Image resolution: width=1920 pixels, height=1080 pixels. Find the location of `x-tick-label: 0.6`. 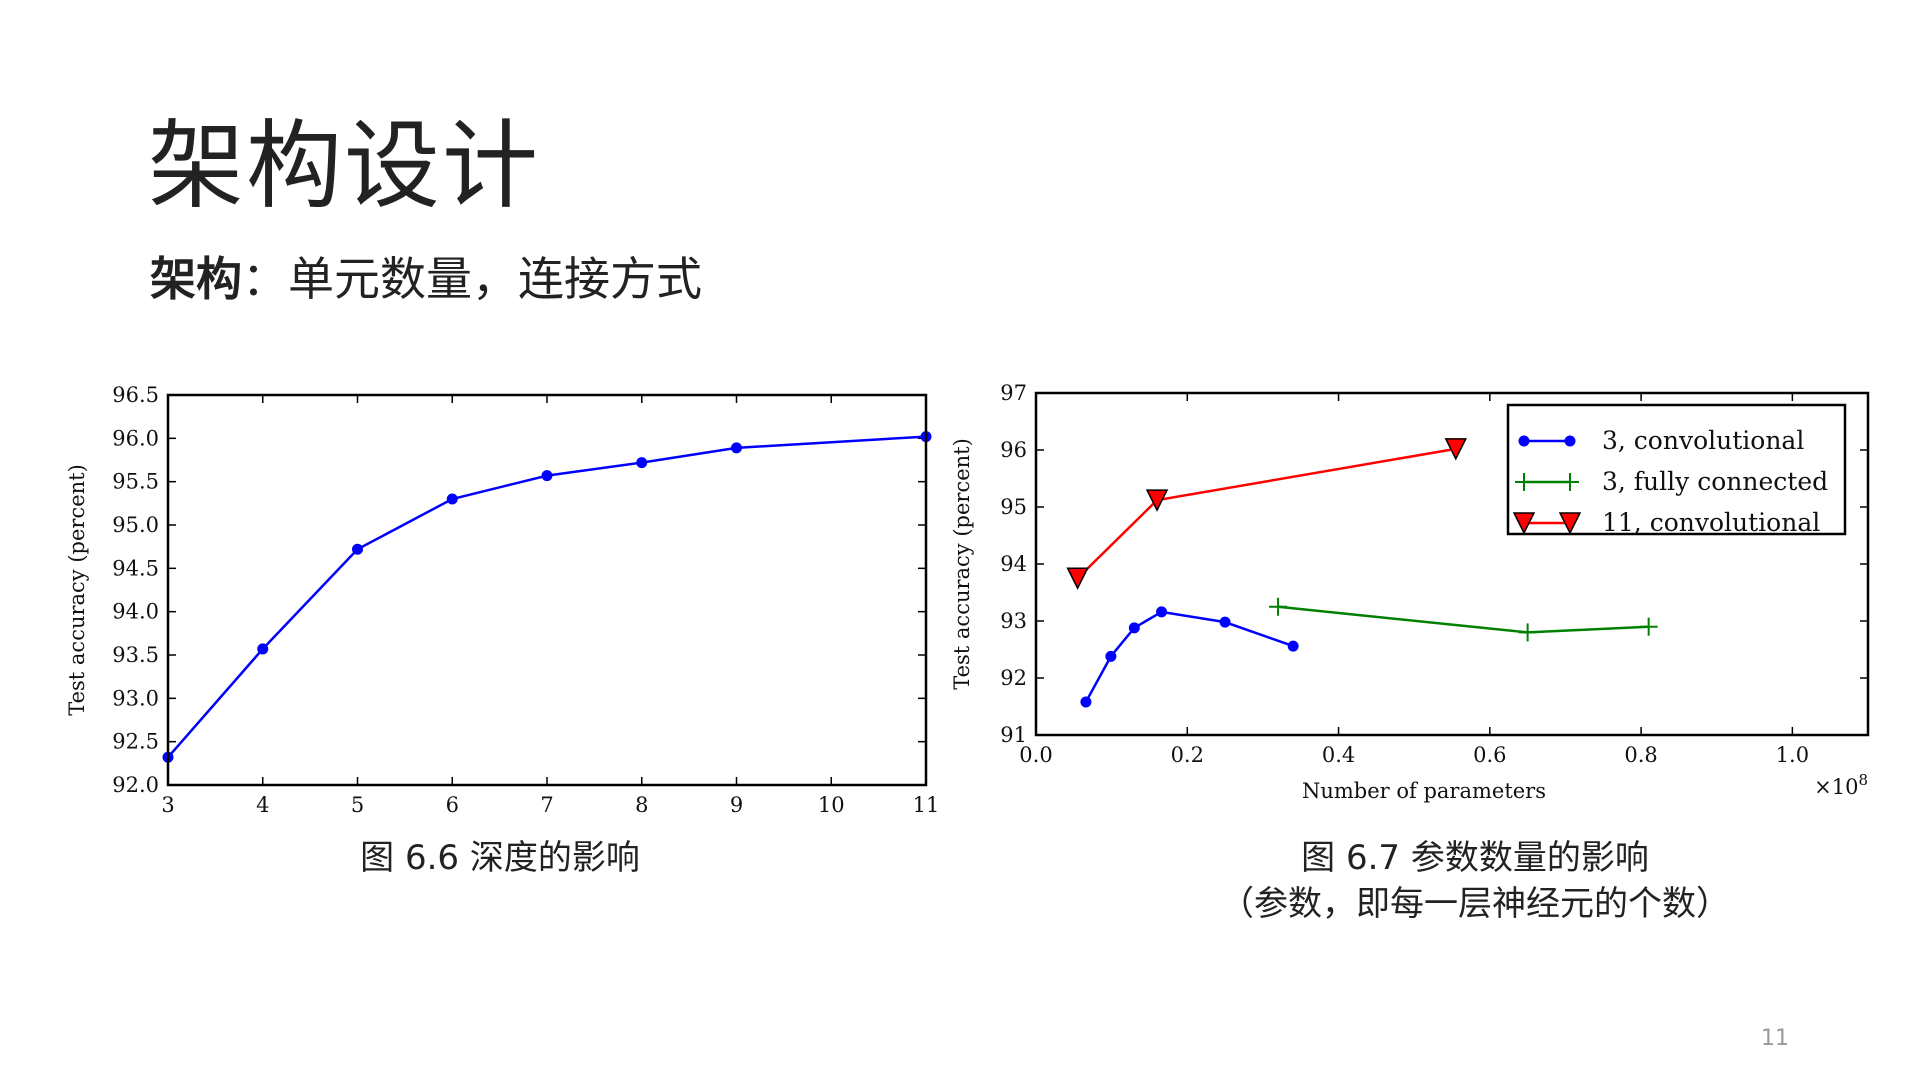

x-tick-label: 0.6 is located at coordinates (1489, 755).